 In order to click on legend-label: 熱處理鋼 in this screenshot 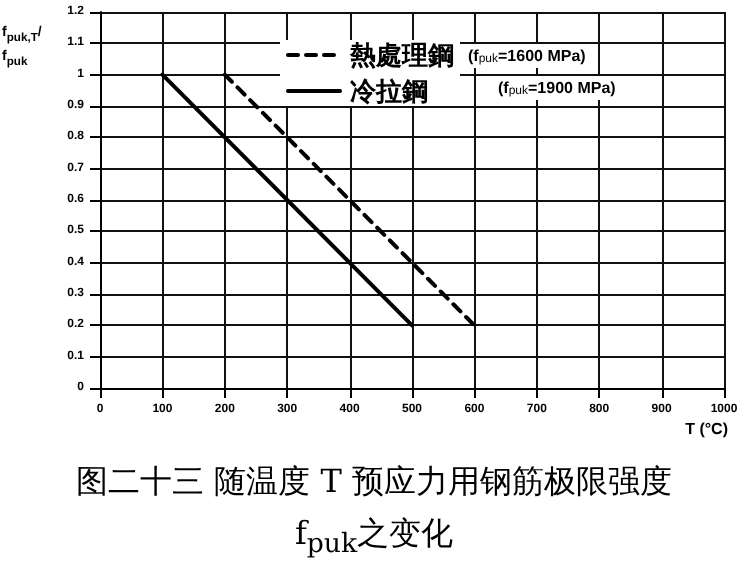, I will do `click(401, 55)`.